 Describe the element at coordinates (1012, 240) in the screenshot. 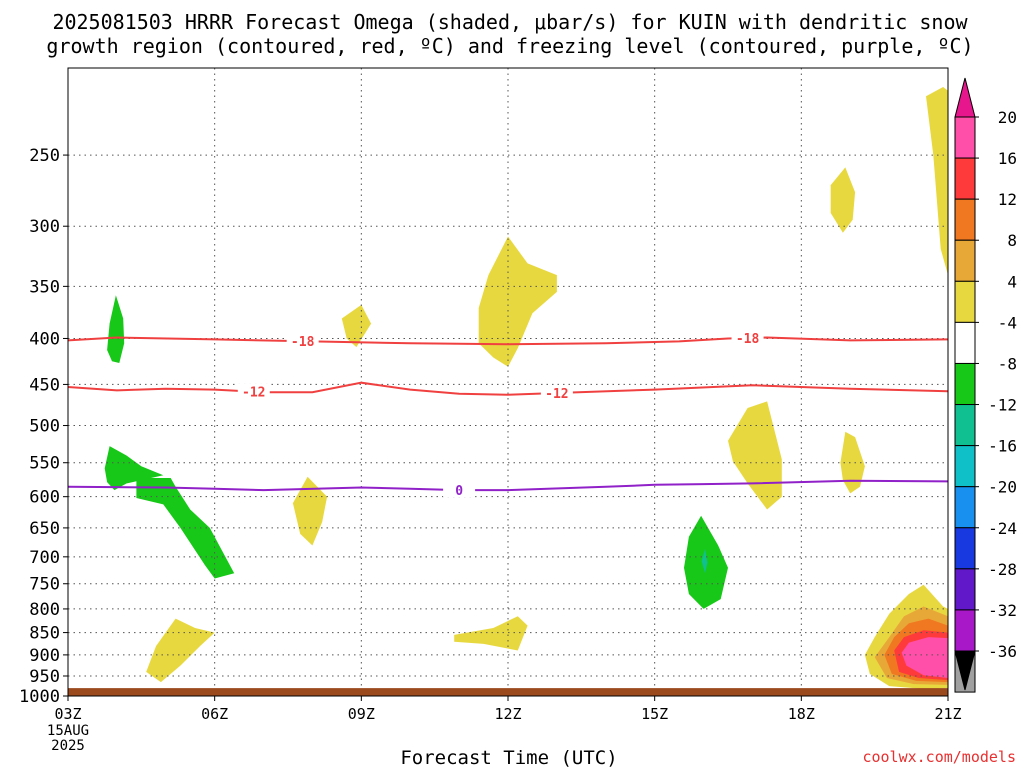

I see `colorbar-label-3: 8` at that location.